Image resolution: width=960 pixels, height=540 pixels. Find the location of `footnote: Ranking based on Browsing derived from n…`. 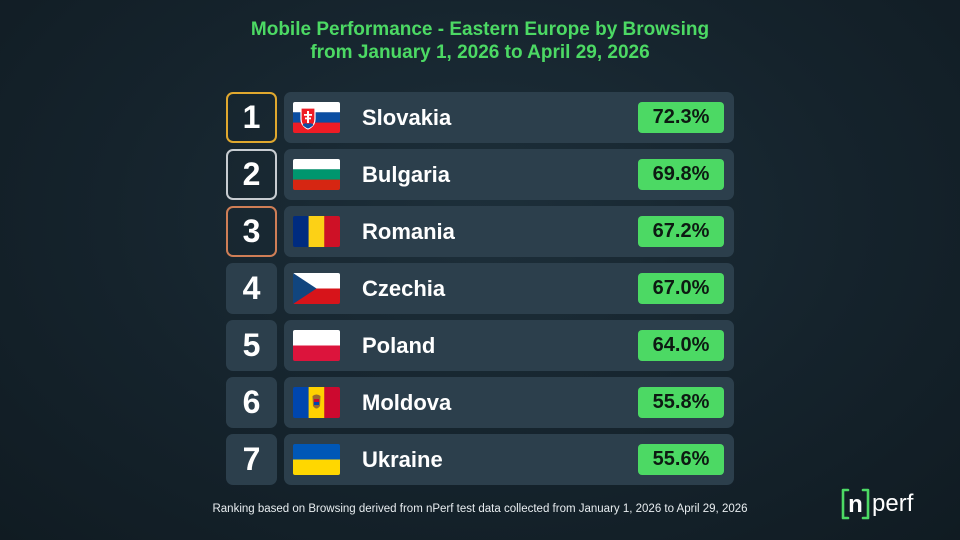

footnote: Ranking based on Browsing derived from n… is located at coordinates (480, 509).